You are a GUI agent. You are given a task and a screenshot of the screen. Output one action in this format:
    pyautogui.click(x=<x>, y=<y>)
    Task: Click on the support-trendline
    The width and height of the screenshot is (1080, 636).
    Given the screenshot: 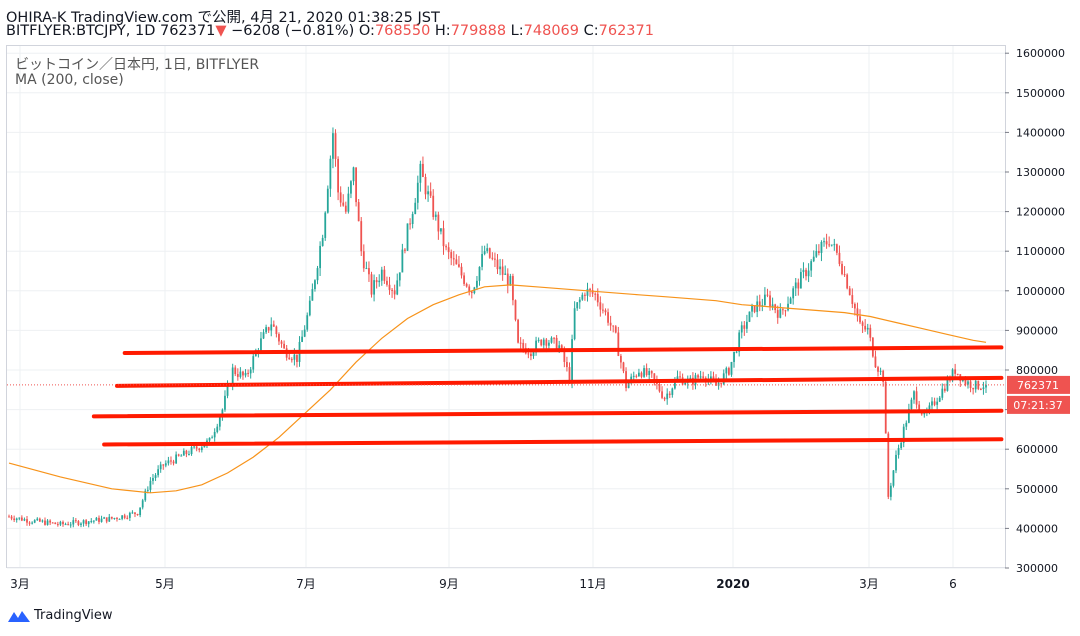 What is the action you would take?
    pyautogui.click(x=563, y=350)
    